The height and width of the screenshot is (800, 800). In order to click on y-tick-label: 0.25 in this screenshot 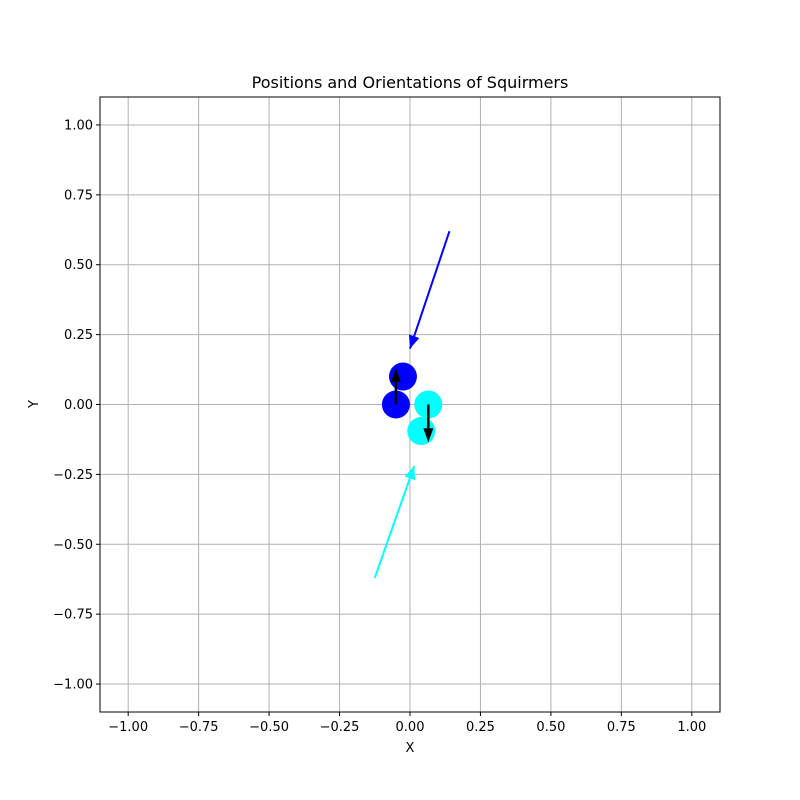, I will do `click(78, 335)`.